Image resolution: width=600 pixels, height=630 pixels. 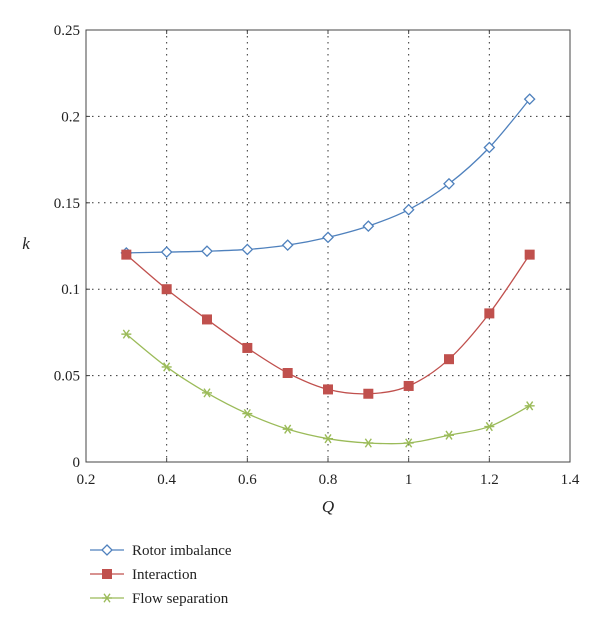 I want to click on x-axis-label: Q, so click(x=328, y=506).